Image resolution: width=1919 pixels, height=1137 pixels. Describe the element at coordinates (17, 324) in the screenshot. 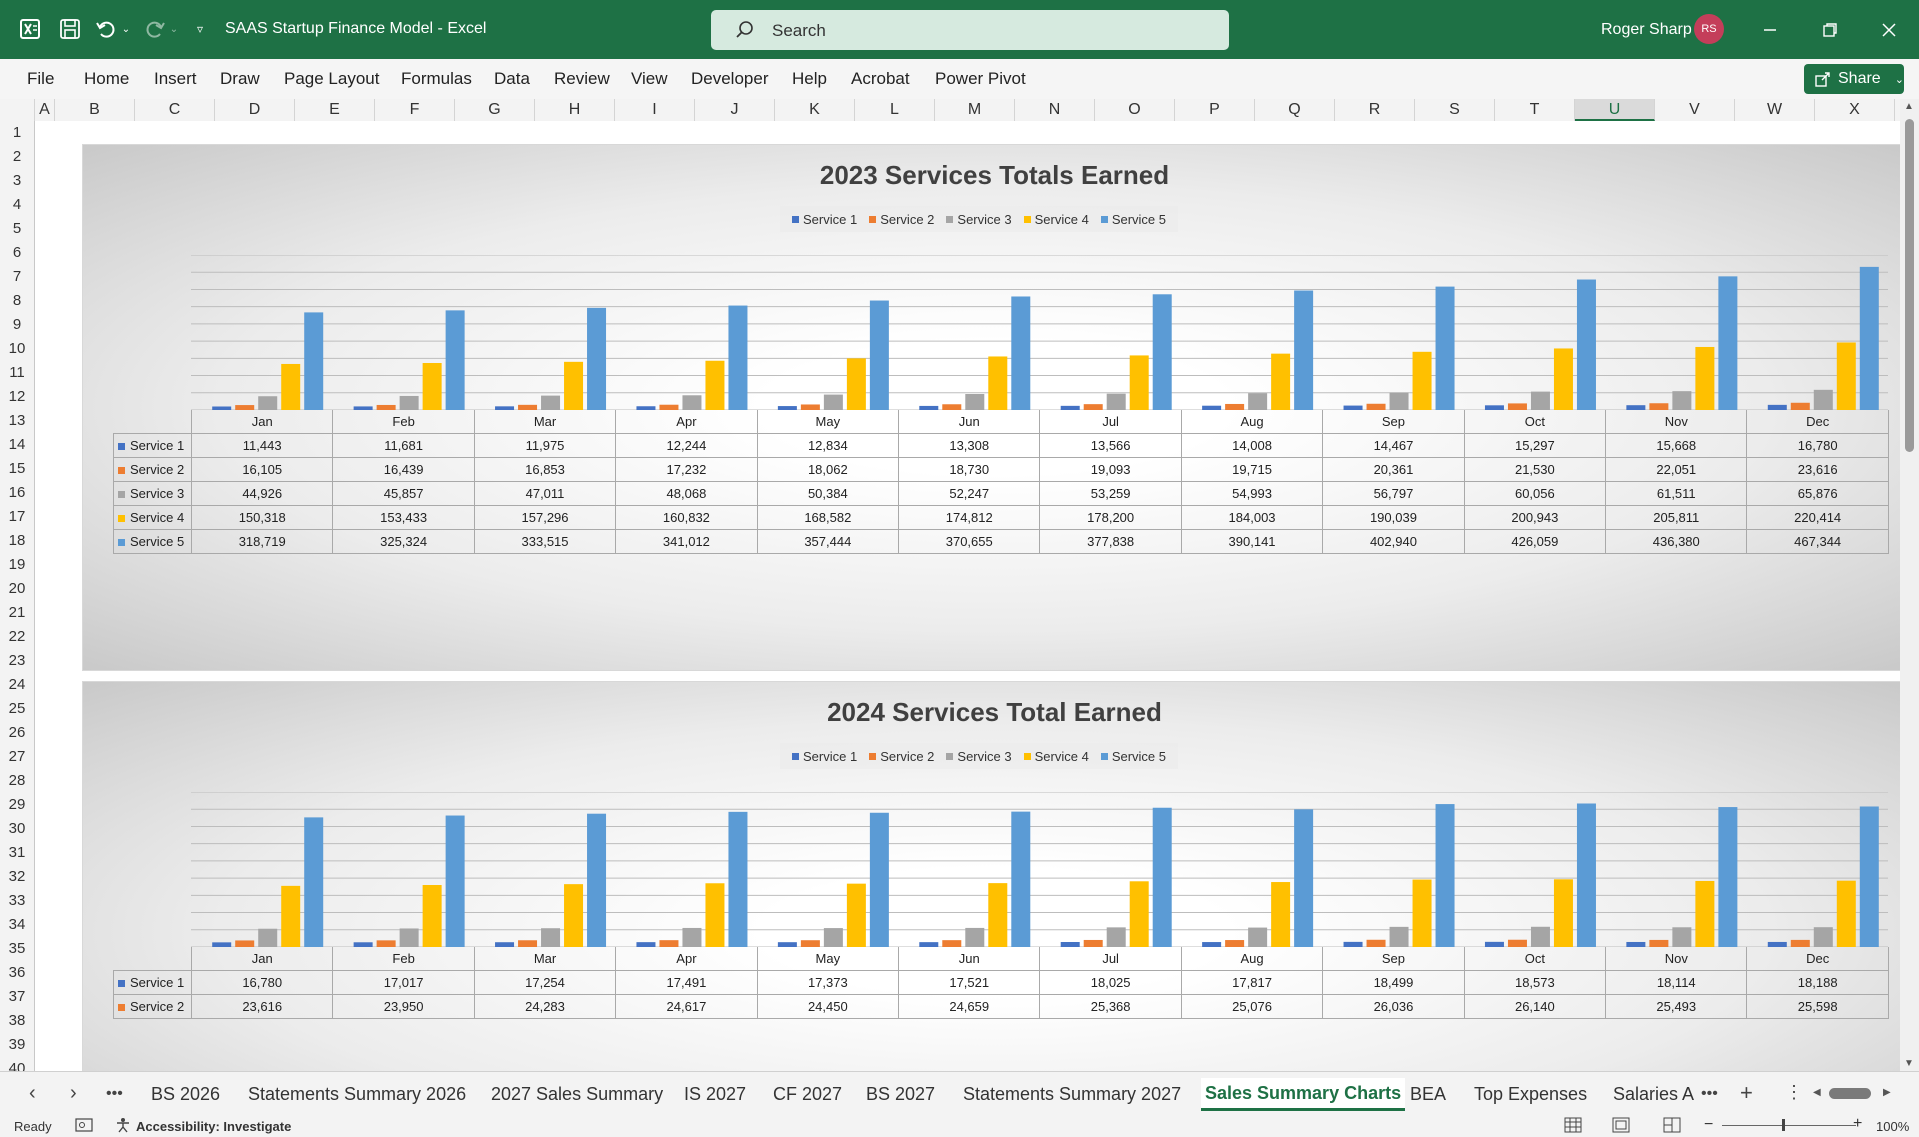

I see `row-header: 9` at that location.